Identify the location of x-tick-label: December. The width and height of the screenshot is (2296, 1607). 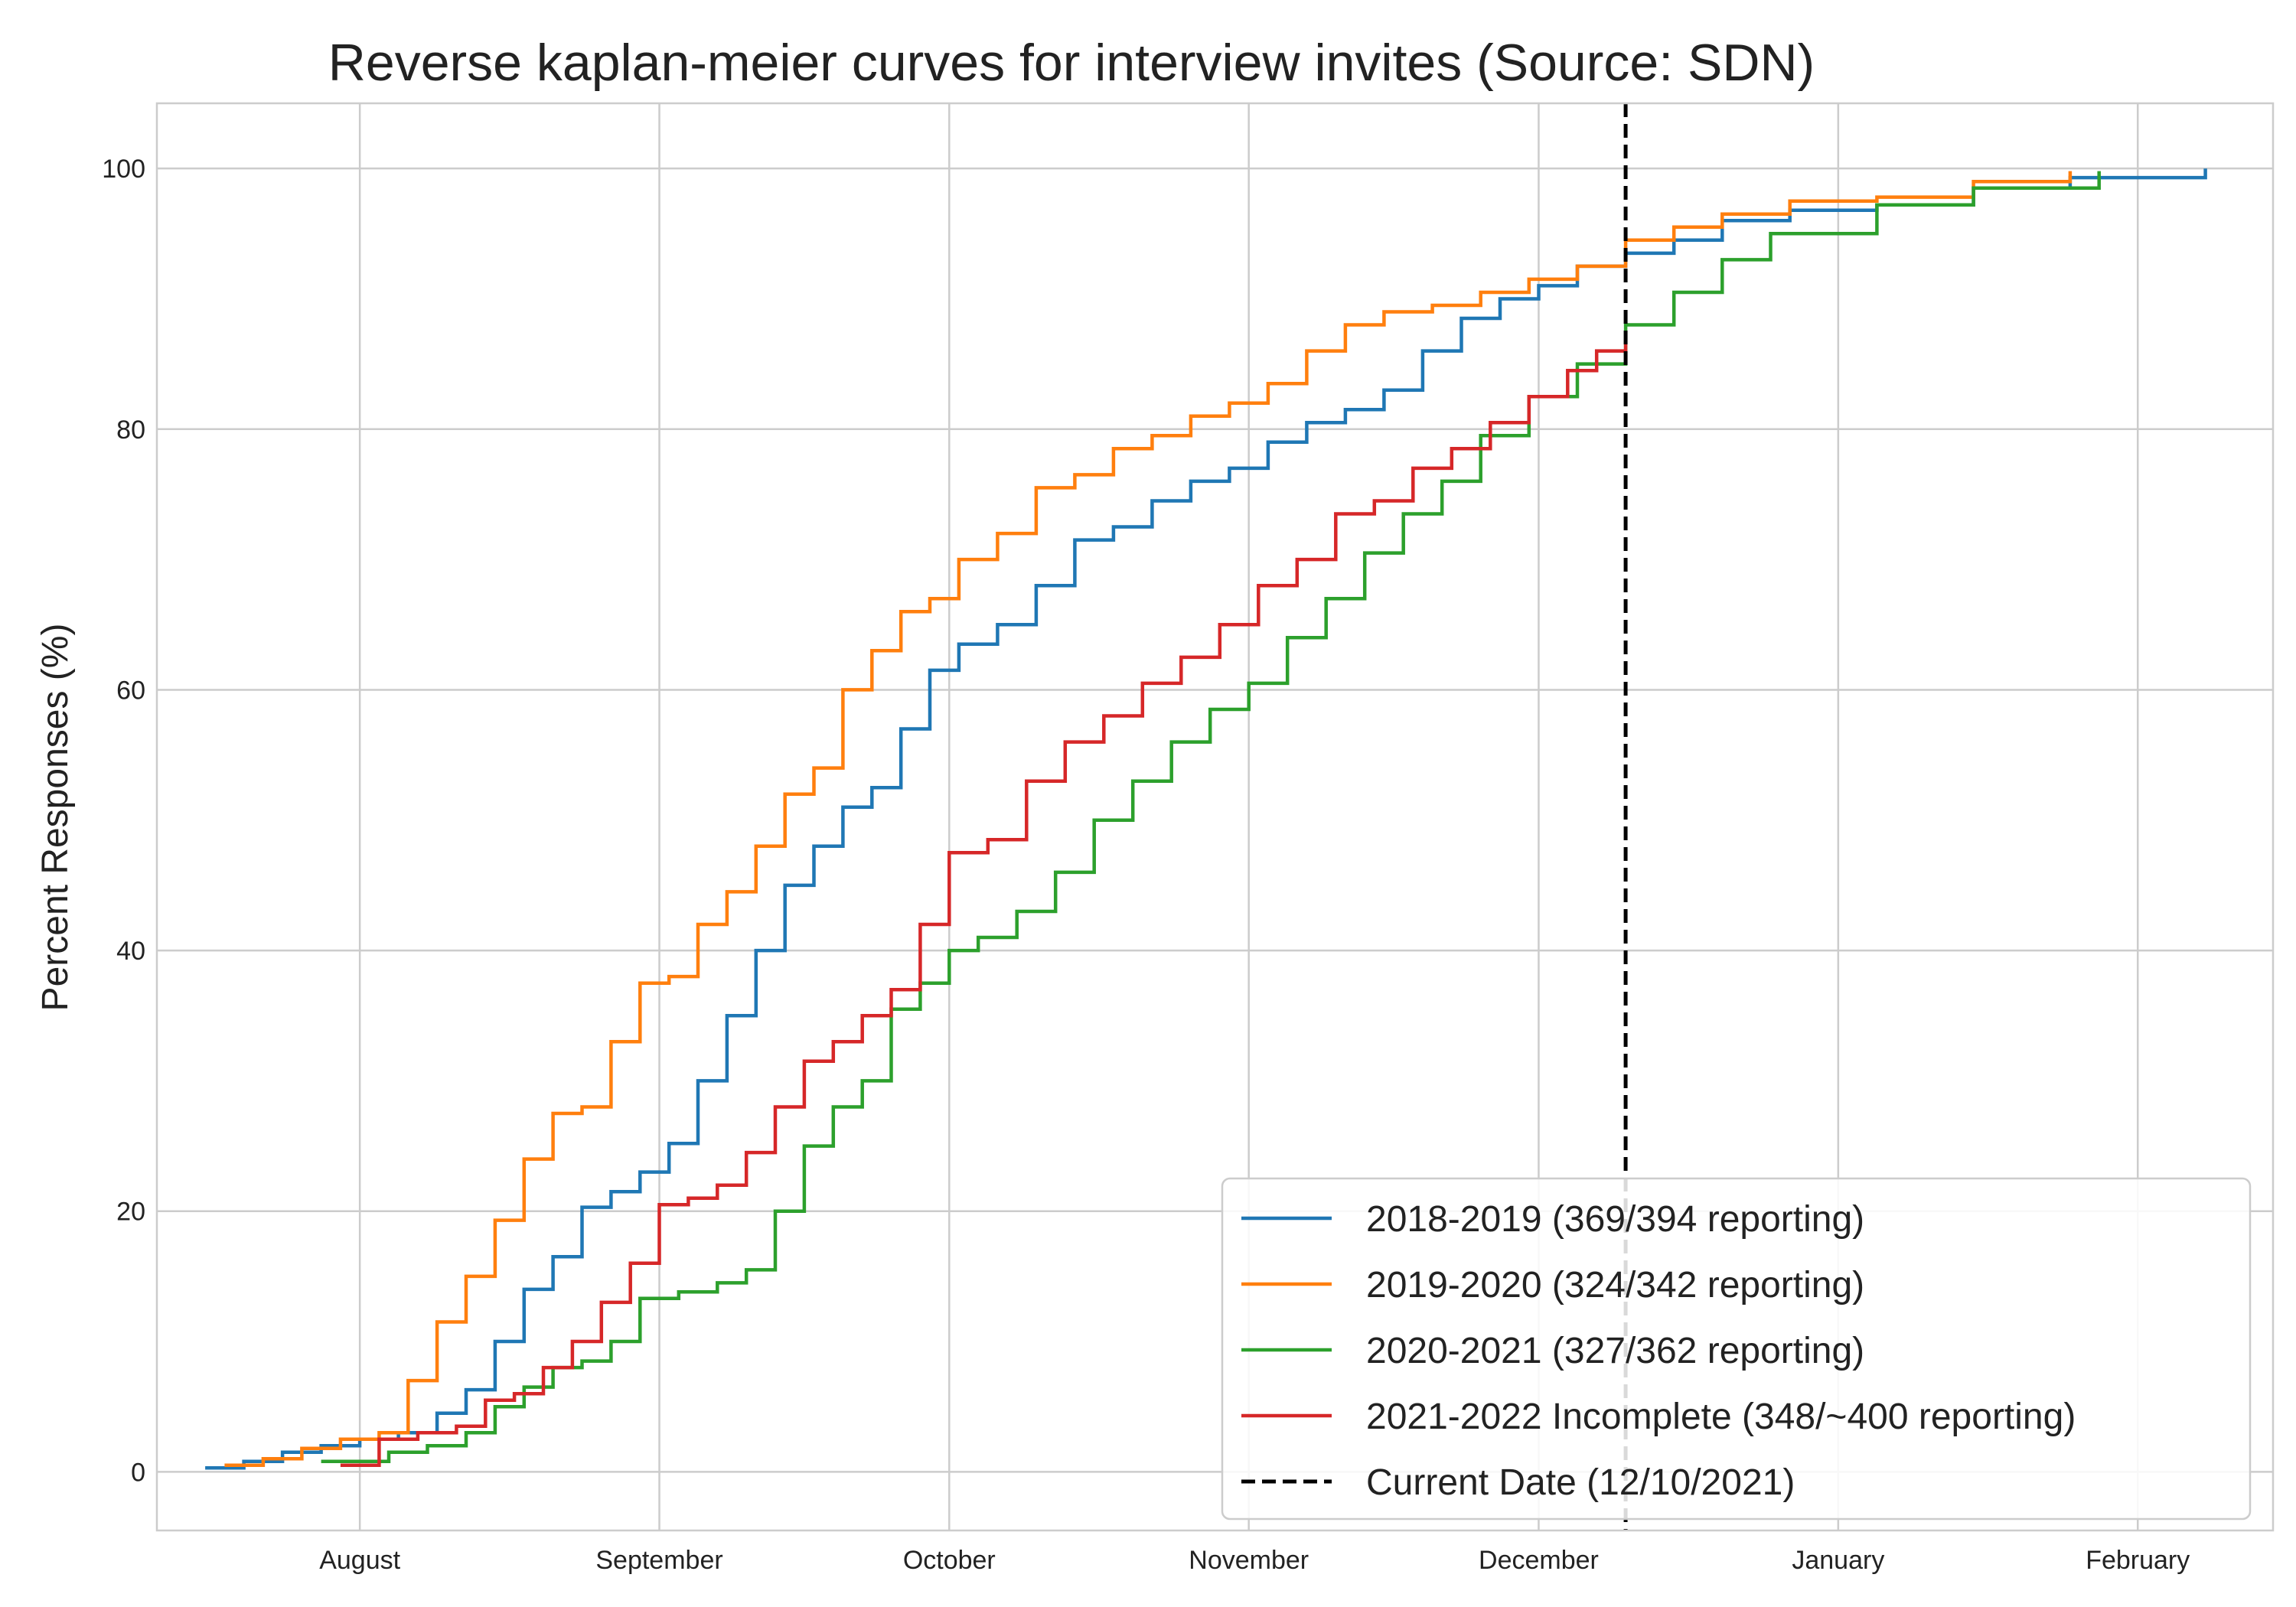
(1539, 1560).